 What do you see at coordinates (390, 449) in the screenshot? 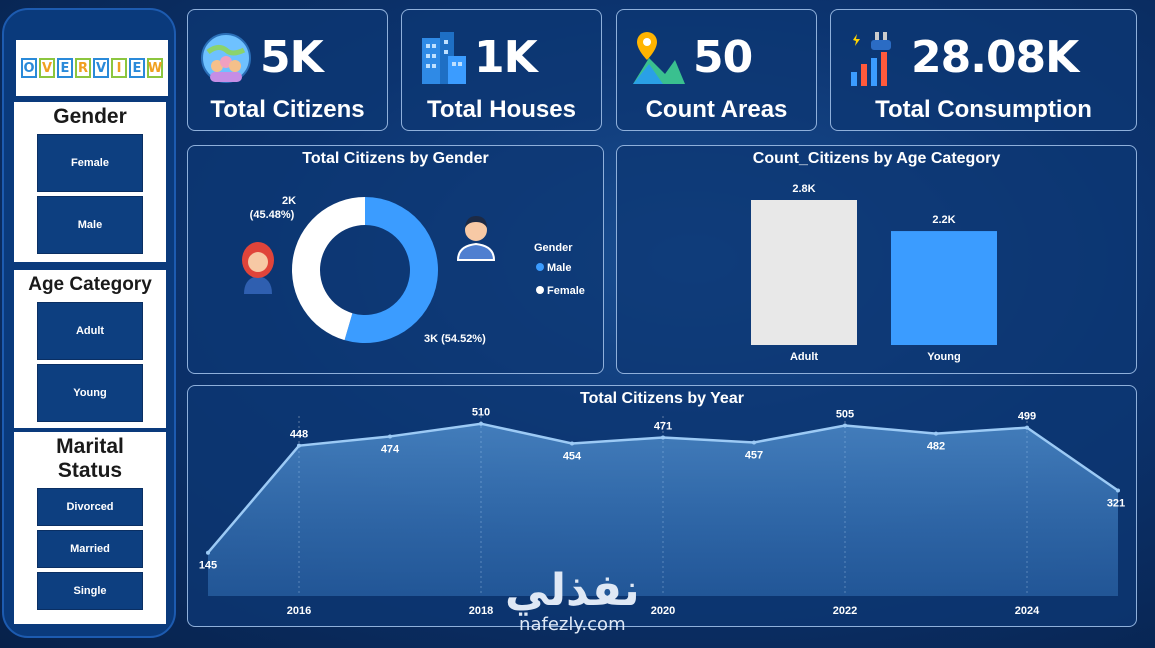
I see `point-data-label: 474` at bounding box center [390, 449].